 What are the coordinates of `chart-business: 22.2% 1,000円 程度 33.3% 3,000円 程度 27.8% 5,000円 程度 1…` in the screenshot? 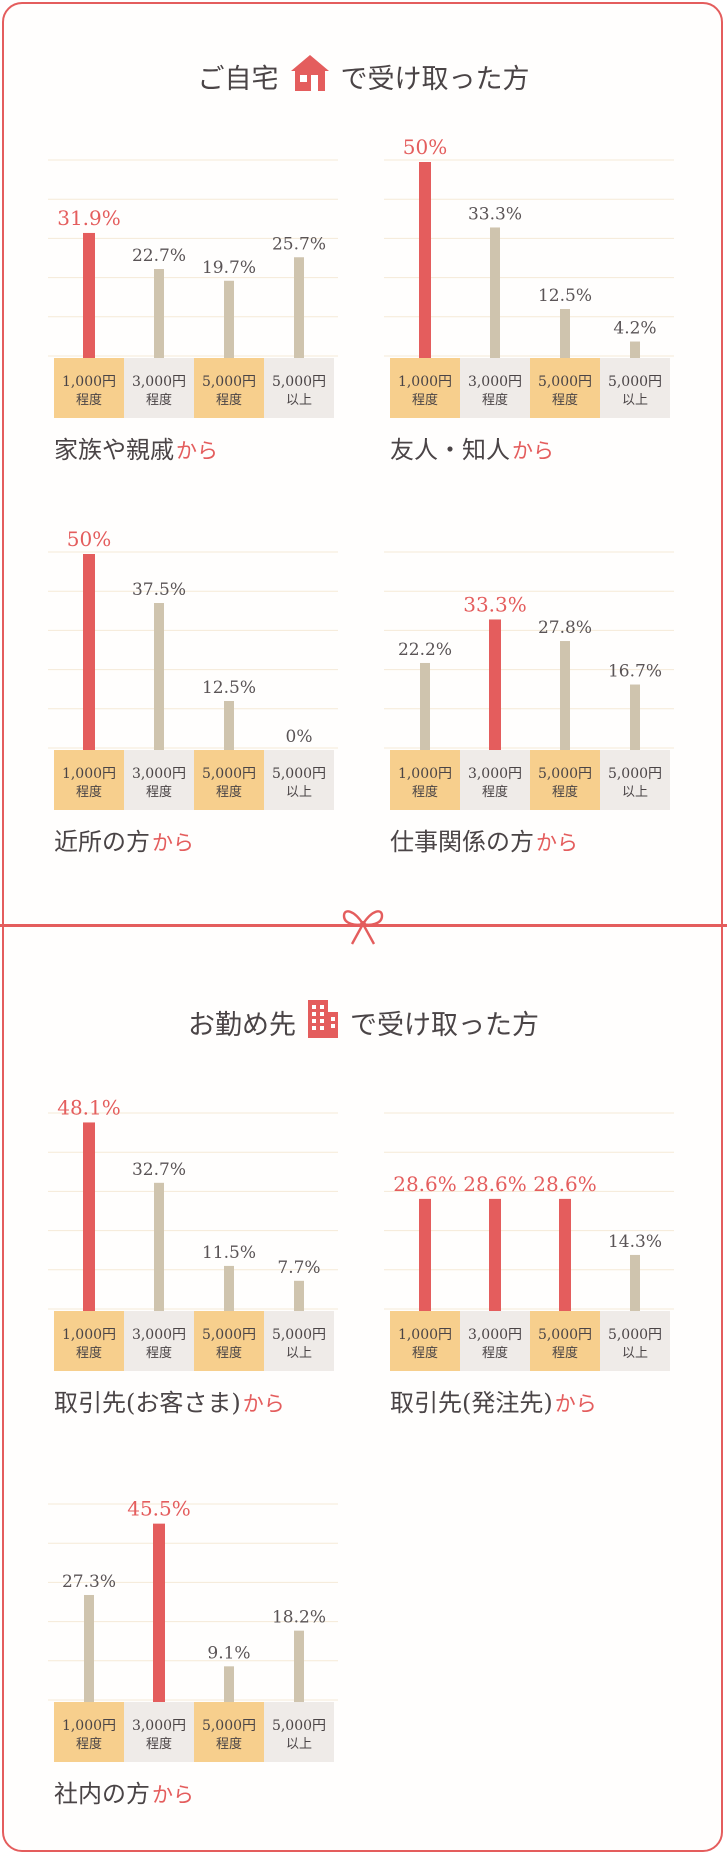 It's located at (534, 692).